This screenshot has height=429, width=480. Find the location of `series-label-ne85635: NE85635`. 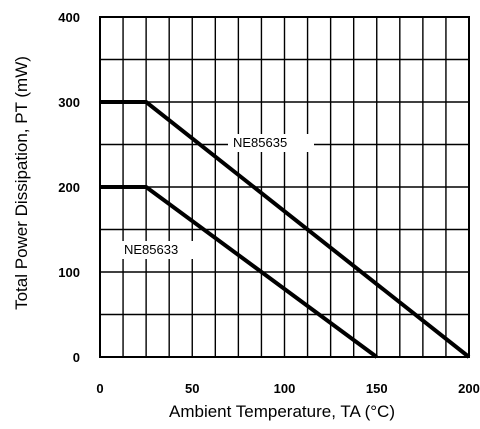

series-label-ne85635: NE85635 is located at coordinates (260, 142).